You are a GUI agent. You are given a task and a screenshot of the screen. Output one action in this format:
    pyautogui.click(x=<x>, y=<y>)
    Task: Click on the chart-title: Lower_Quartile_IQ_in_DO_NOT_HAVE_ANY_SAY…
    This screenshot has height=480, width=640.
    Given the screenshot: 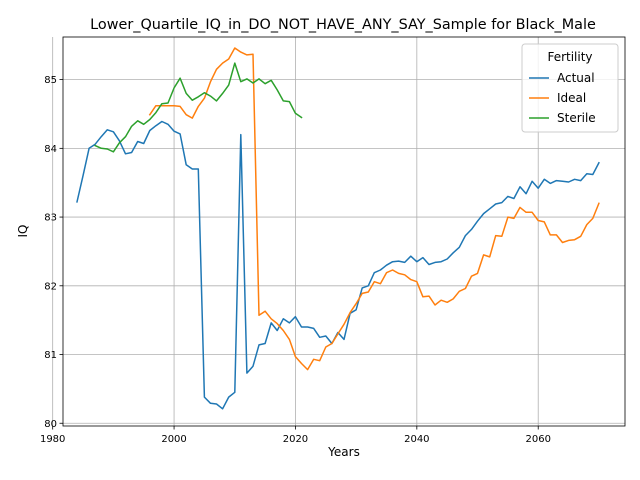 What is the action you would take?
    pyautogui.click(x=343, y=25)
    